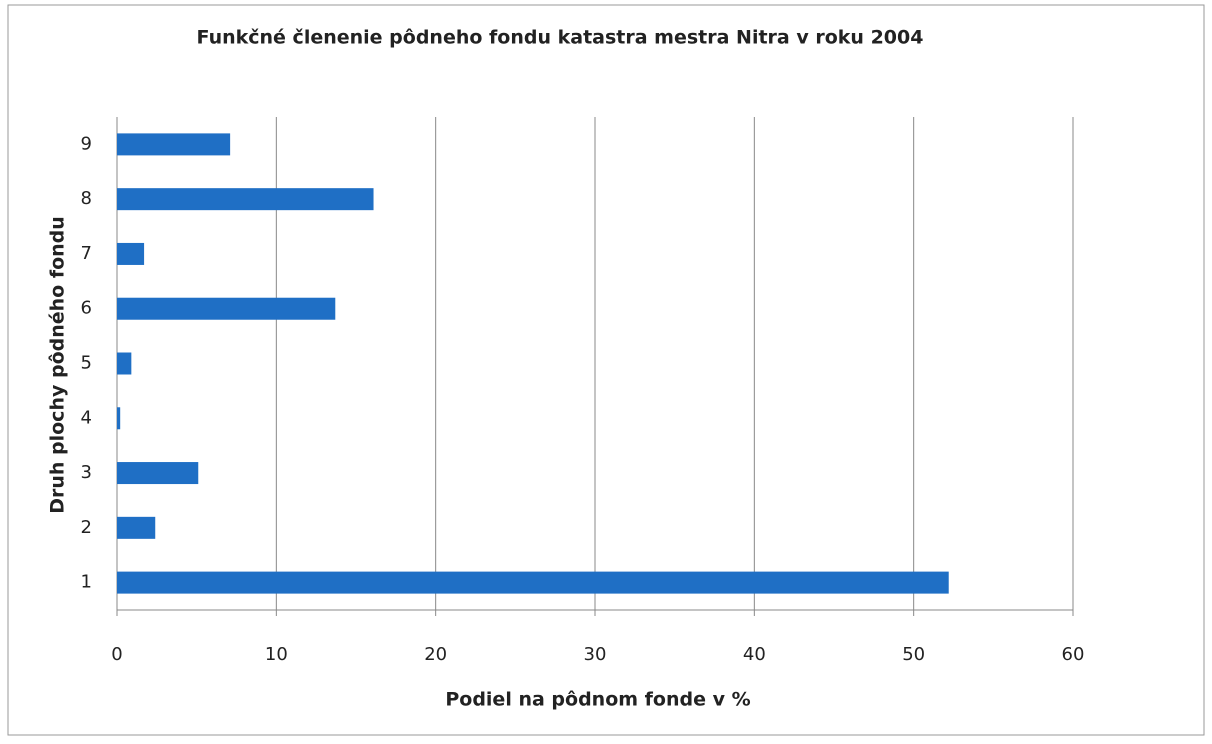 This screenshot has height=744, width=1212. Describe the element at coordinates (86, 198) in the screenshot. I see `y-tick-label: 8` at that location.